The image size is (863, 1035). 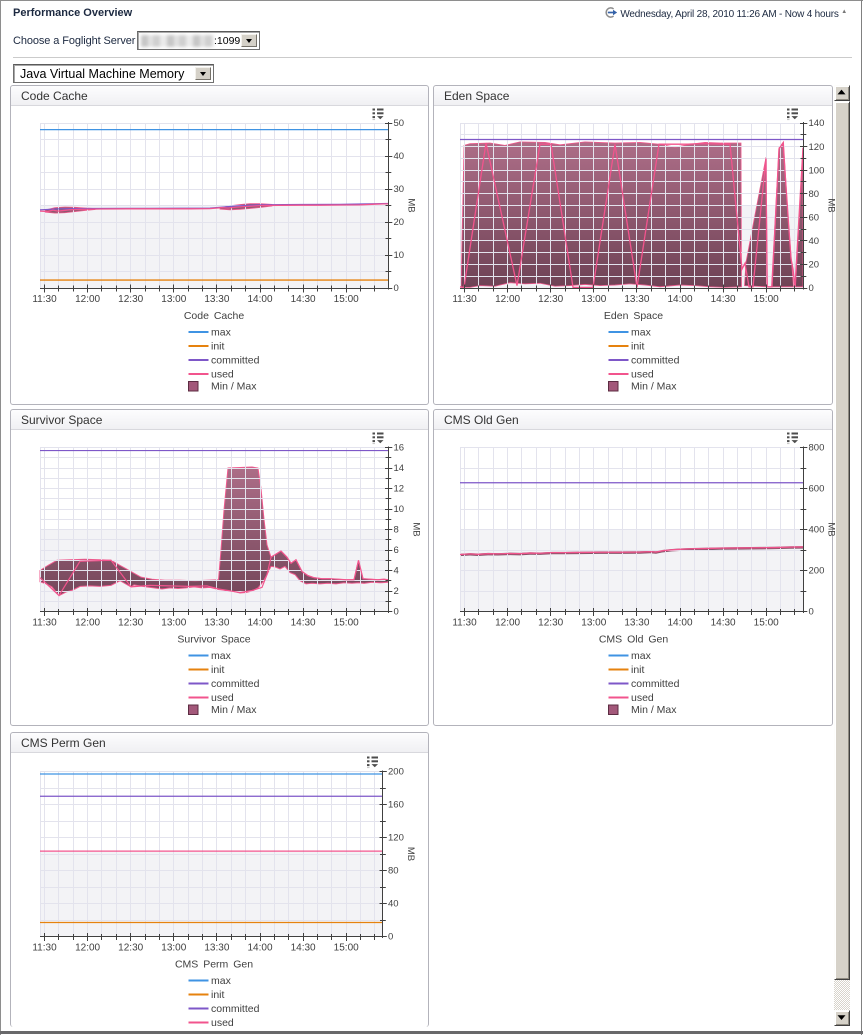 What do you see at coordinates (399, 123) in the screenshot?
I see `svg-text: 50` at bounding box center [399, 123].